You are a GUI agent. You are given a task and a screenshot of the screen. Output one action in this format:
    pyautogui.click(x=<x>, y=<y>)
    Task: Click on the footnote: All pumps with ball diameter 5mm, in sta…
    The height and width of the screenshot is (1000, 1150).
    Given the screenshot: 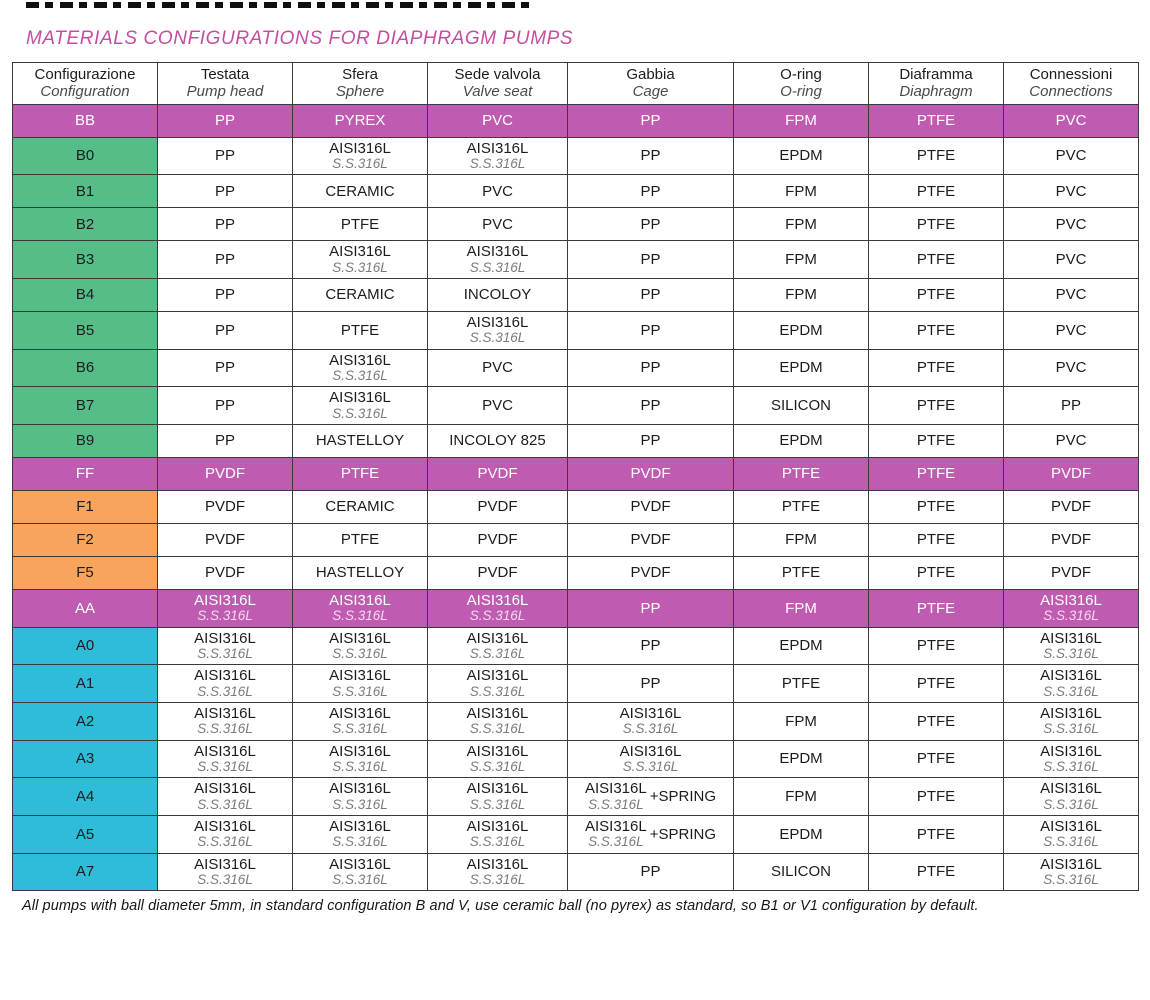 What is the action you would take?
    pyautogui.click(x=500, y=906)
    